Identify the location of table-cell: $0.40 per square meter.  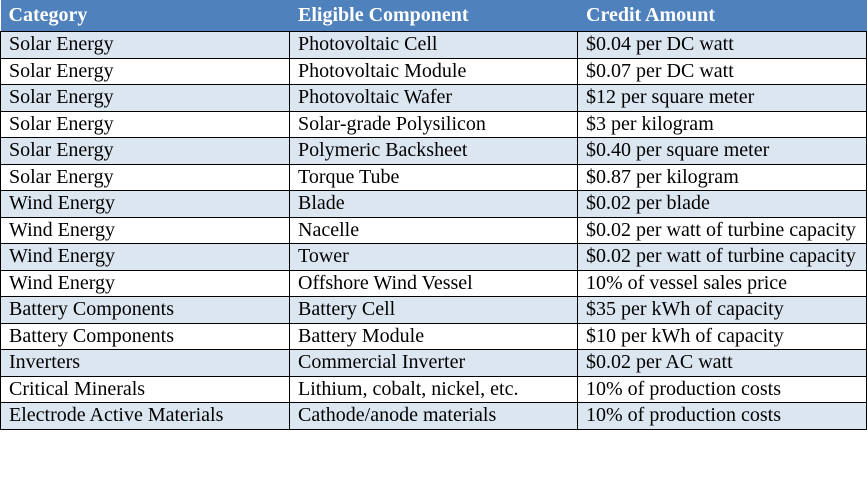
(722, 151).